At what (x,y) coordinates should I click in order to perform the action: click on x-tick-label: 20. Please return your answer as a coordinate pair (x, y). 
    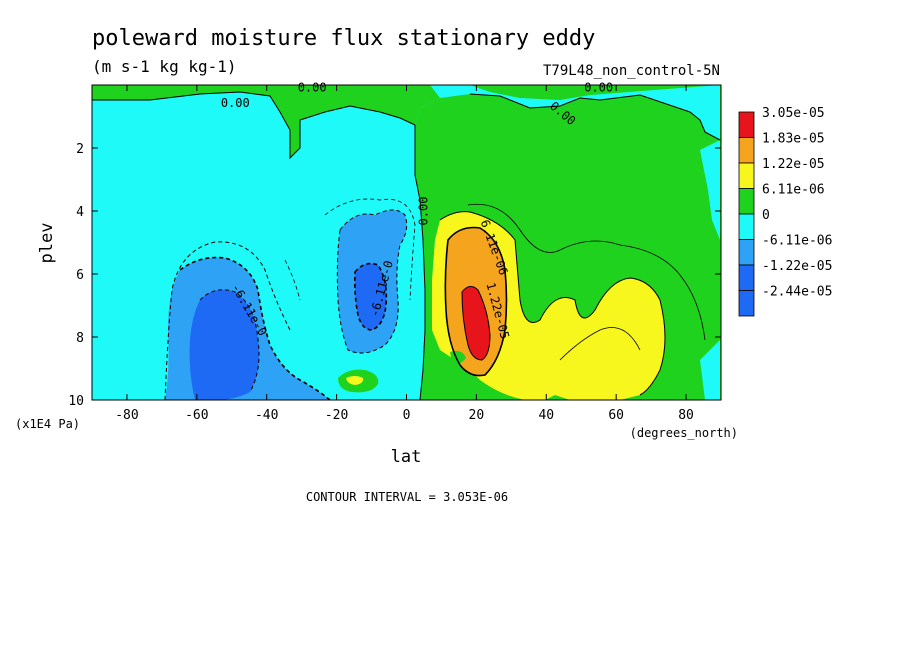
    Looking at the image, I should click on (477, 415).